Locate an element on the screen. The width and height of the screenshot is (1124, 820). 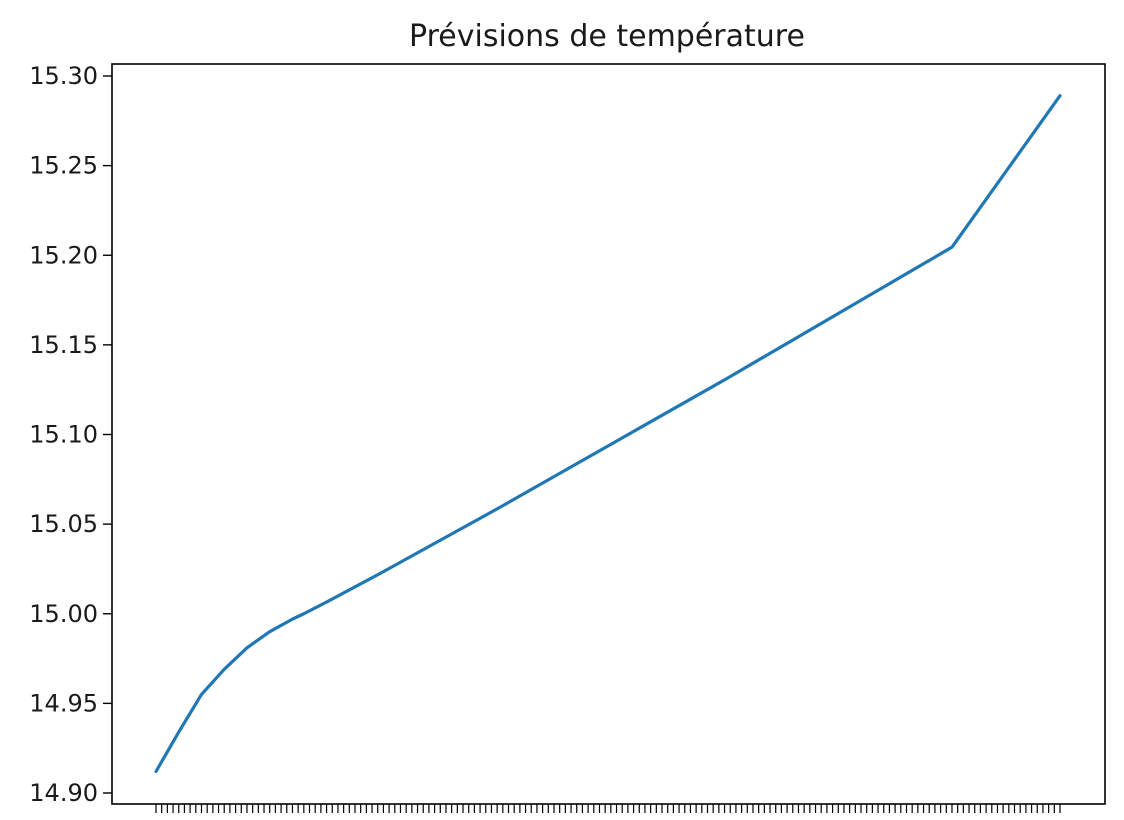
chart-title: Prévisions de température is located at coordinates (607, 36).